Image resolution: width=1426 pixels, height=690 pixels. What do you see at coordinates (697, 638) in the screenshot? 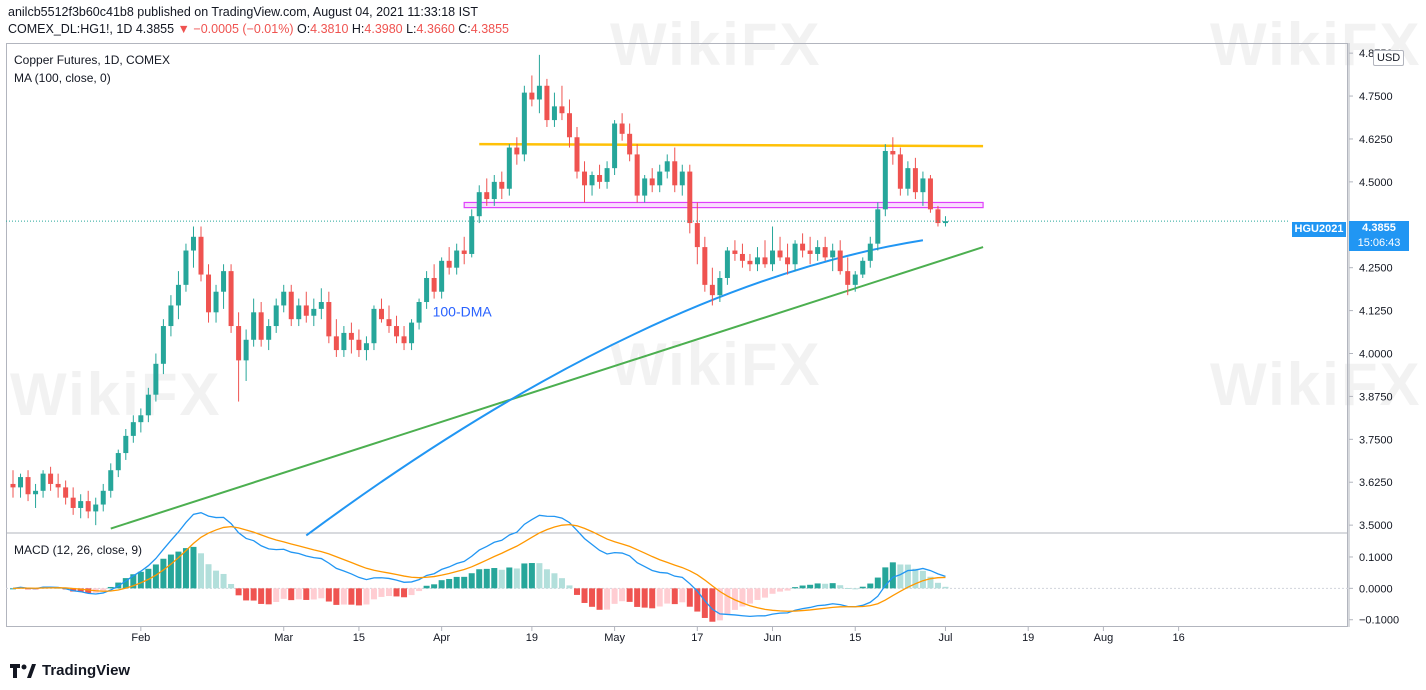
I see `x-tick-label: 17` at bounding box center [697, 638].